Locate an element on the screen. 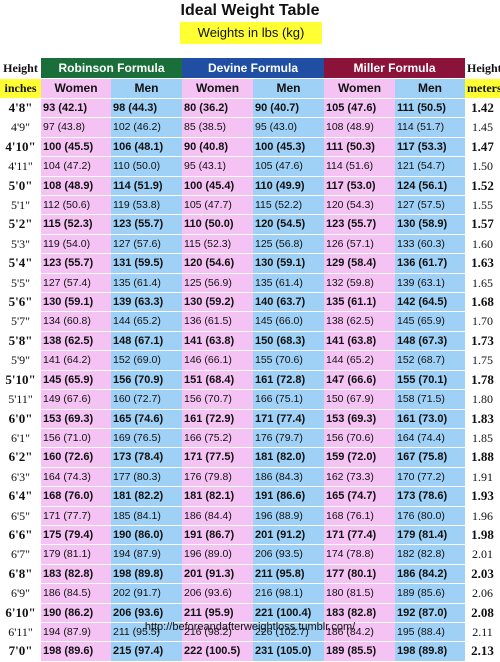 The height and width of the screenshot is (662, 500). devine-men-cell: 100 (45.3) is located at coordinates (288, 147).